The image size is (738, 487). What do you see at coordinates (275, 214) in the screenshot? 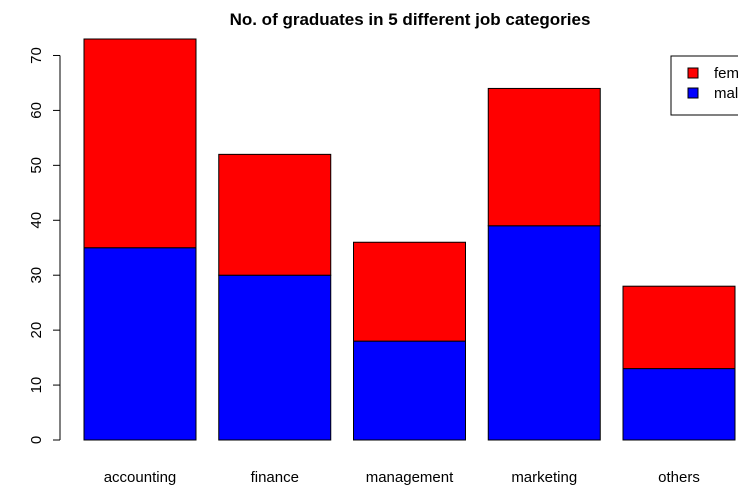
I see `bar-female-finance` at bounding box center [275, 214].